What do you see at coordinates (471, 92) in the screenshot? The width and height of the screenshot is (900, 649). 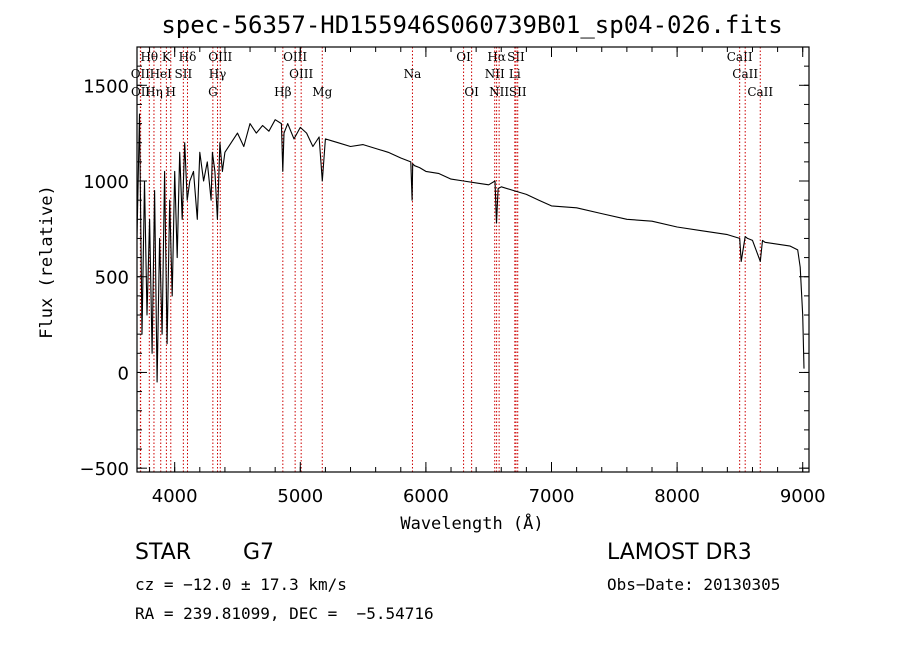 I see `line-marker-label-18: OI` at bounding box center [471, 92].